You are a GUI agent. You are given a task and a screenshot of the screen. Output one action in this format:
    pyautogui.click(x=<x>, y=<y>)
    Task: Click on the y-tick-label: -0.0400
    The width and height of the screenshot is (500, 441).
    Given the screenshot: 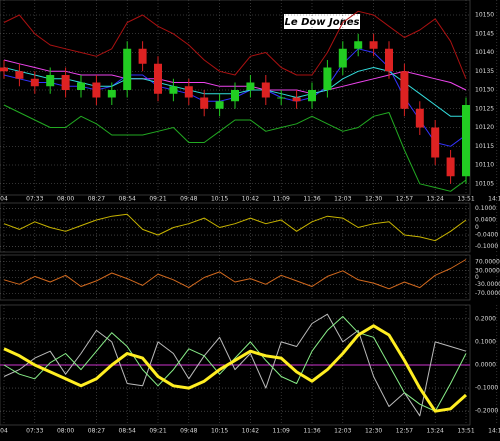 What is the action you would take?
    pyautogui.click(x=486, y=235)
    